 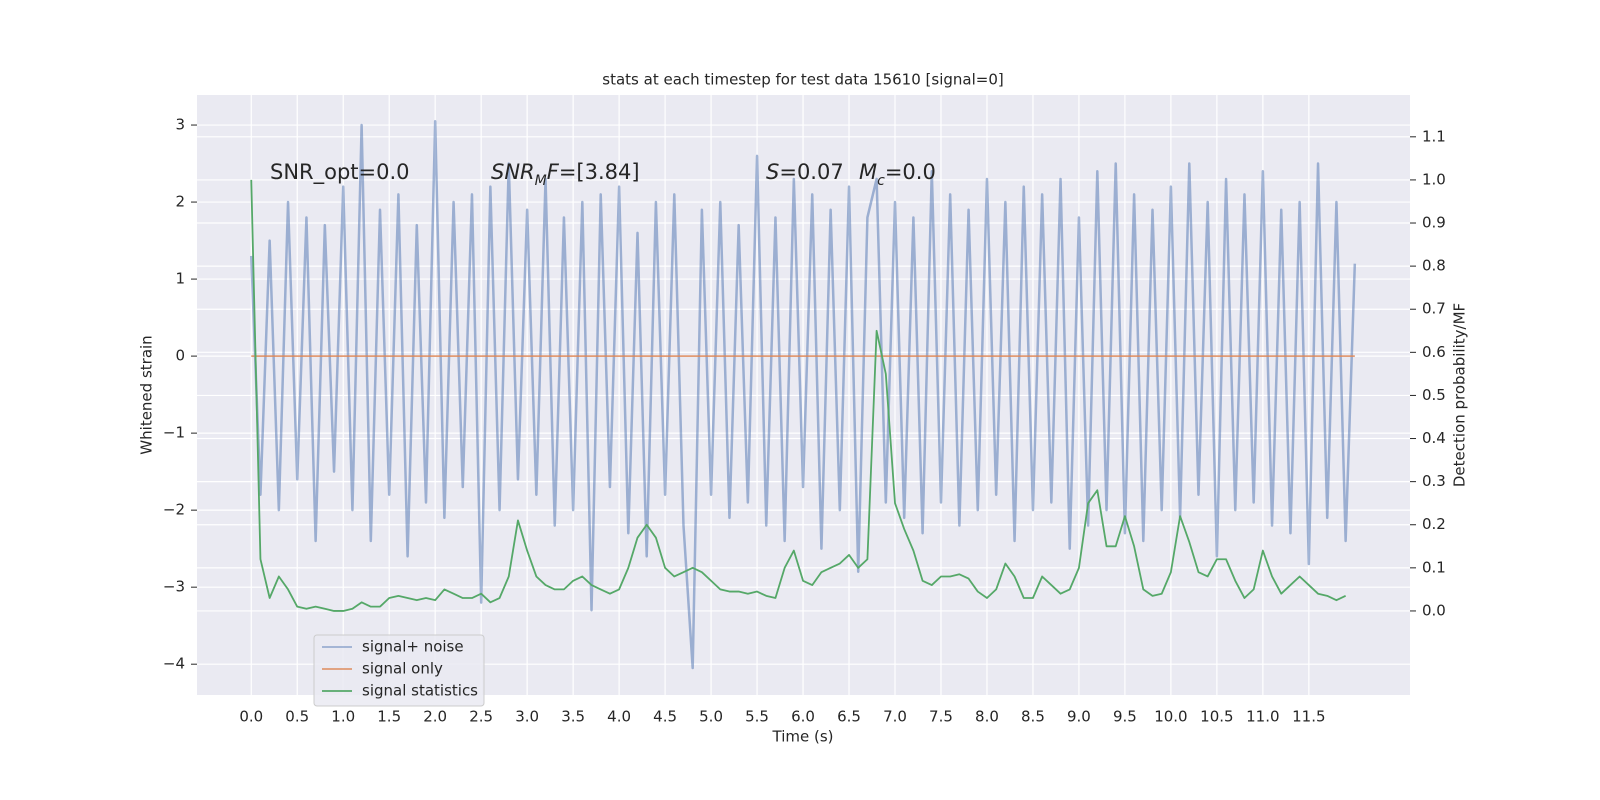 What do you see at coordinates (941, 717) in the screenshot?
I see `x-tick-label: 7.5` at bounding box center [941, 717].